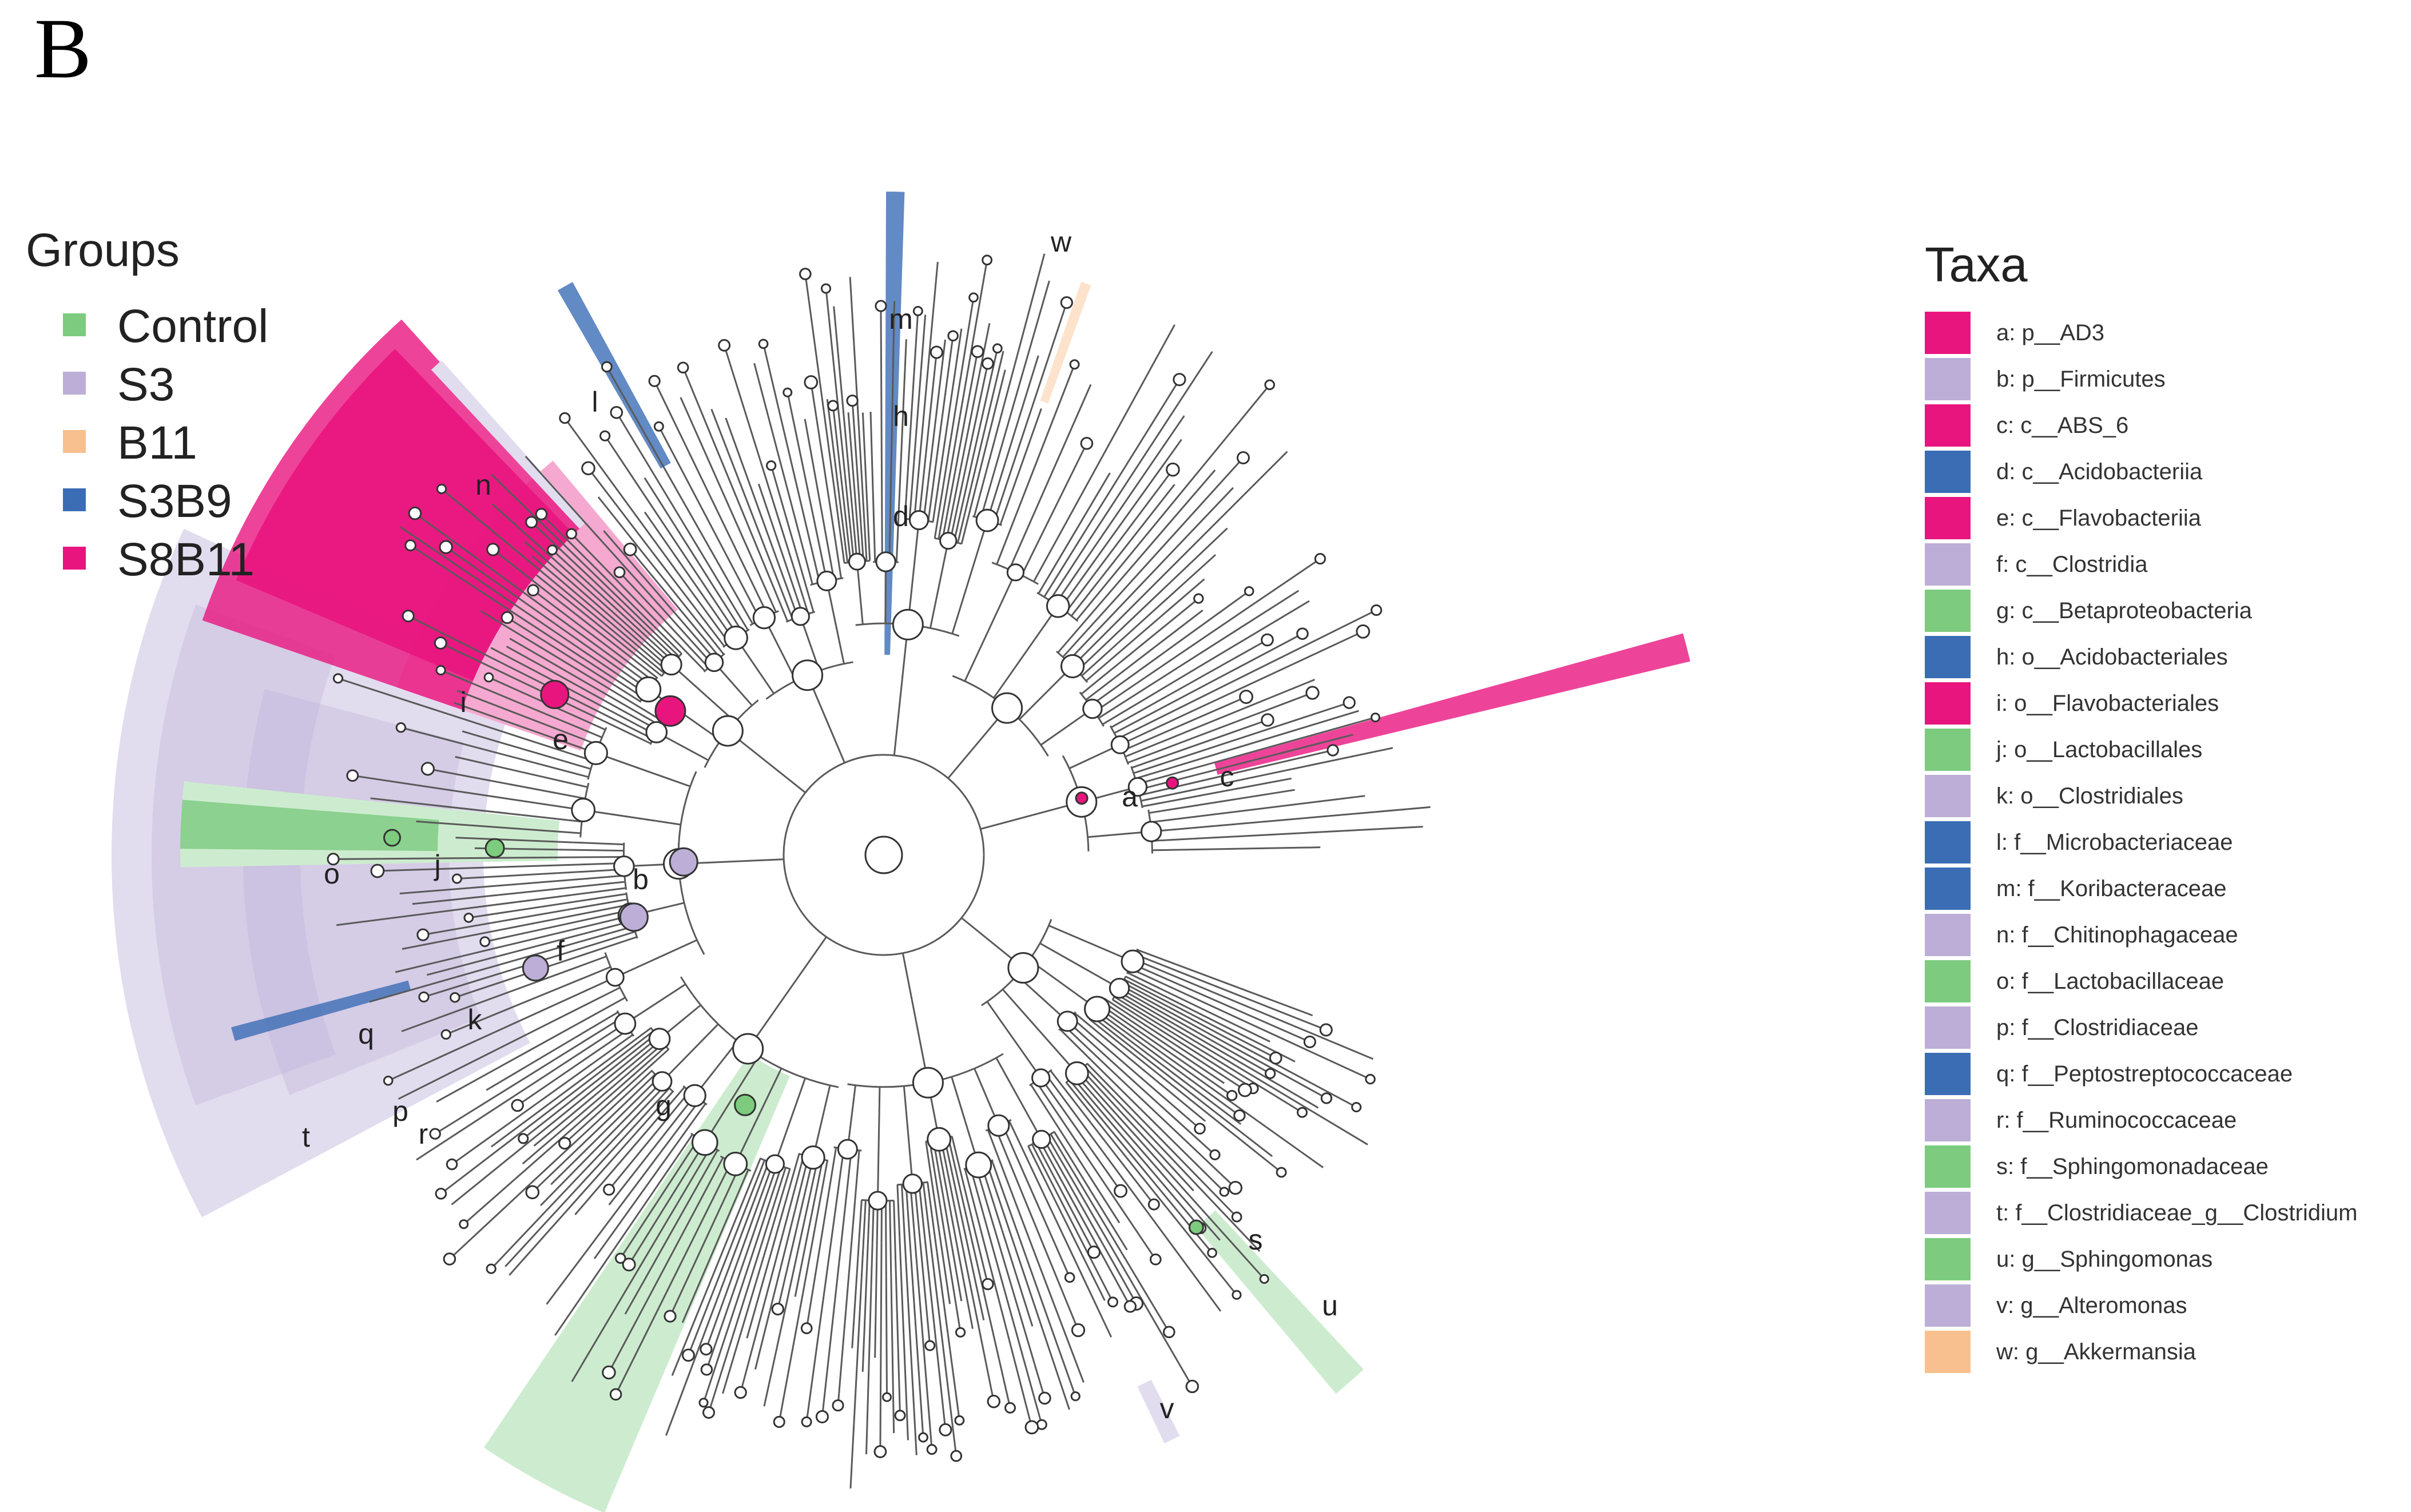  I want to click on groups-legend: Groups Control S3 B11 S3B9 S8B11, so click(147, 405).